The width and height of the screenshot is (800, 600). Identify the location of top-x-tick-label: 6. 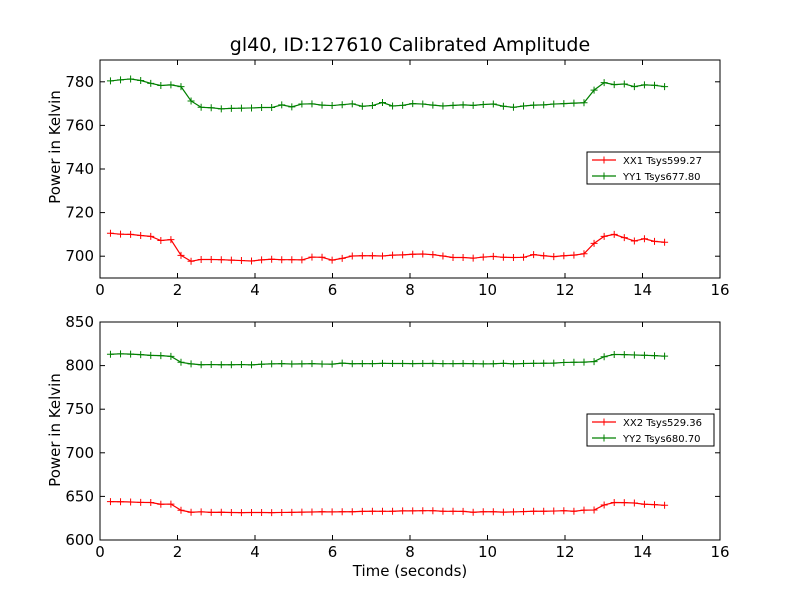
(333, 290).